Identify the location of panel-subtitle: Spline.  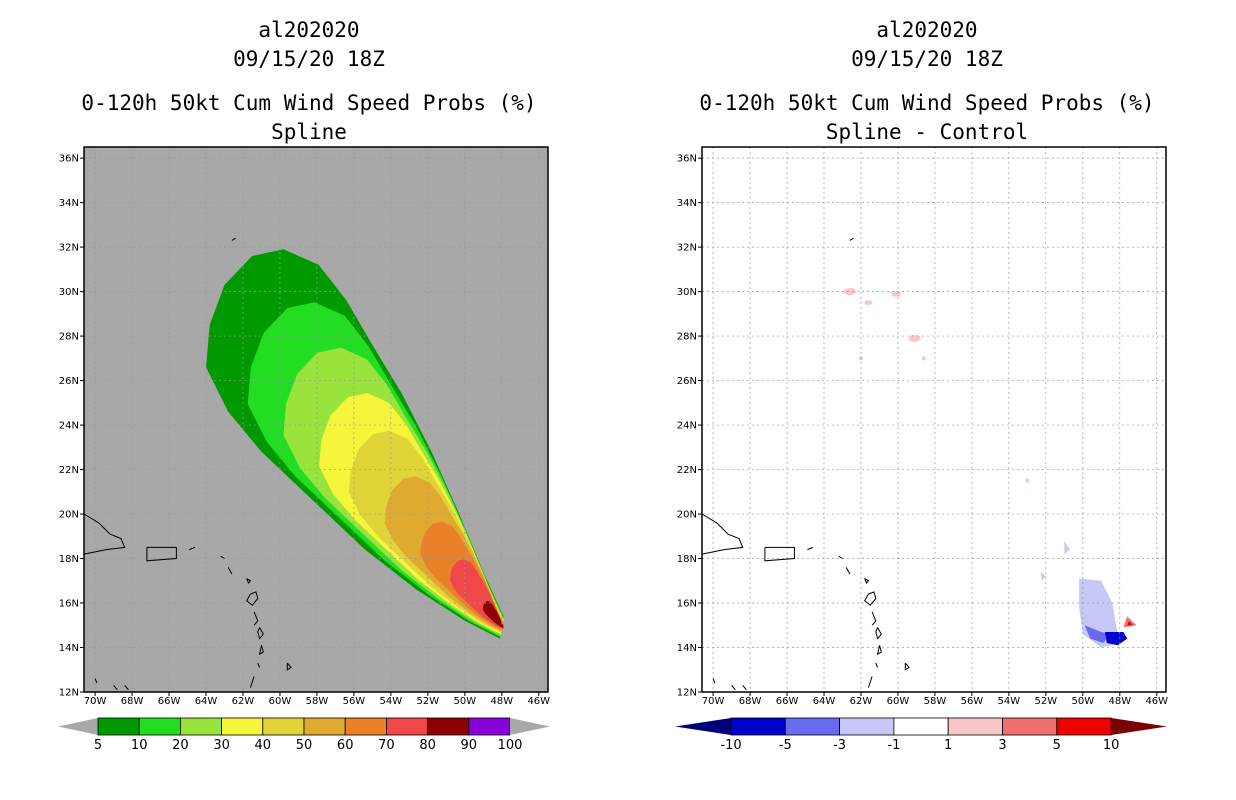
(309, 132).